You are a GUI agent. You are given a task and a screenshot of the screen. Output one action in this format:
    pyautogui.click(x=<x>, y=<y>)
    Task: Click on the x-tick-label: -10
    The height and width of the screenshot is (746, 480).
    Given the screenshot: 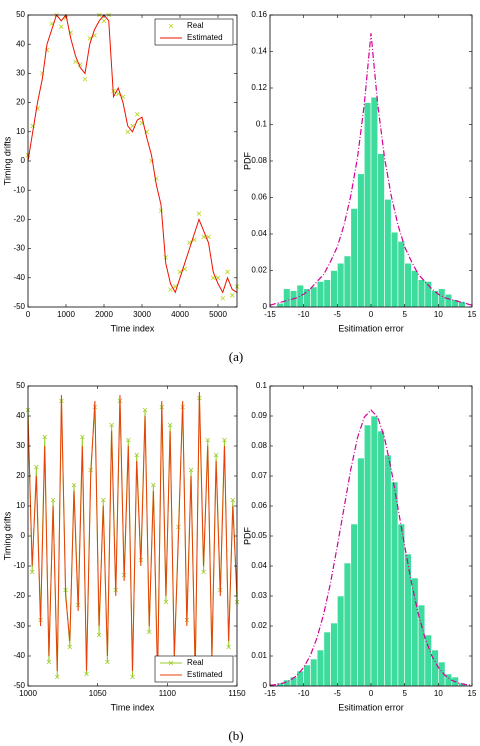 What is the action you would take?
    pyautogui.click(x=304, y=693)
    